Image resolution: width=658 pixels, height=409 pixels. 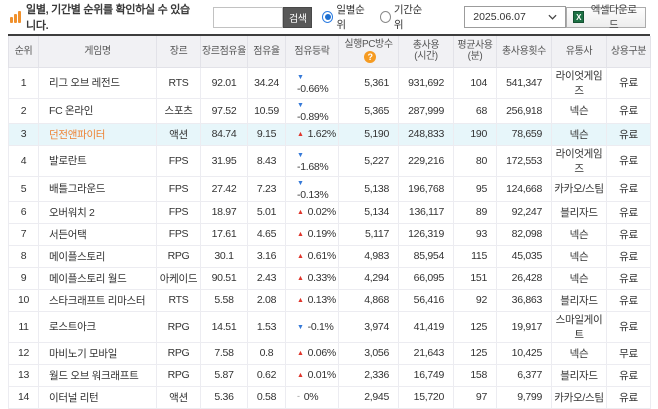 What do you see at coordinates (524, 397) in the screenshot?
I see `total-usage-count-cell: 9,799` at bounding box center [524, 397].